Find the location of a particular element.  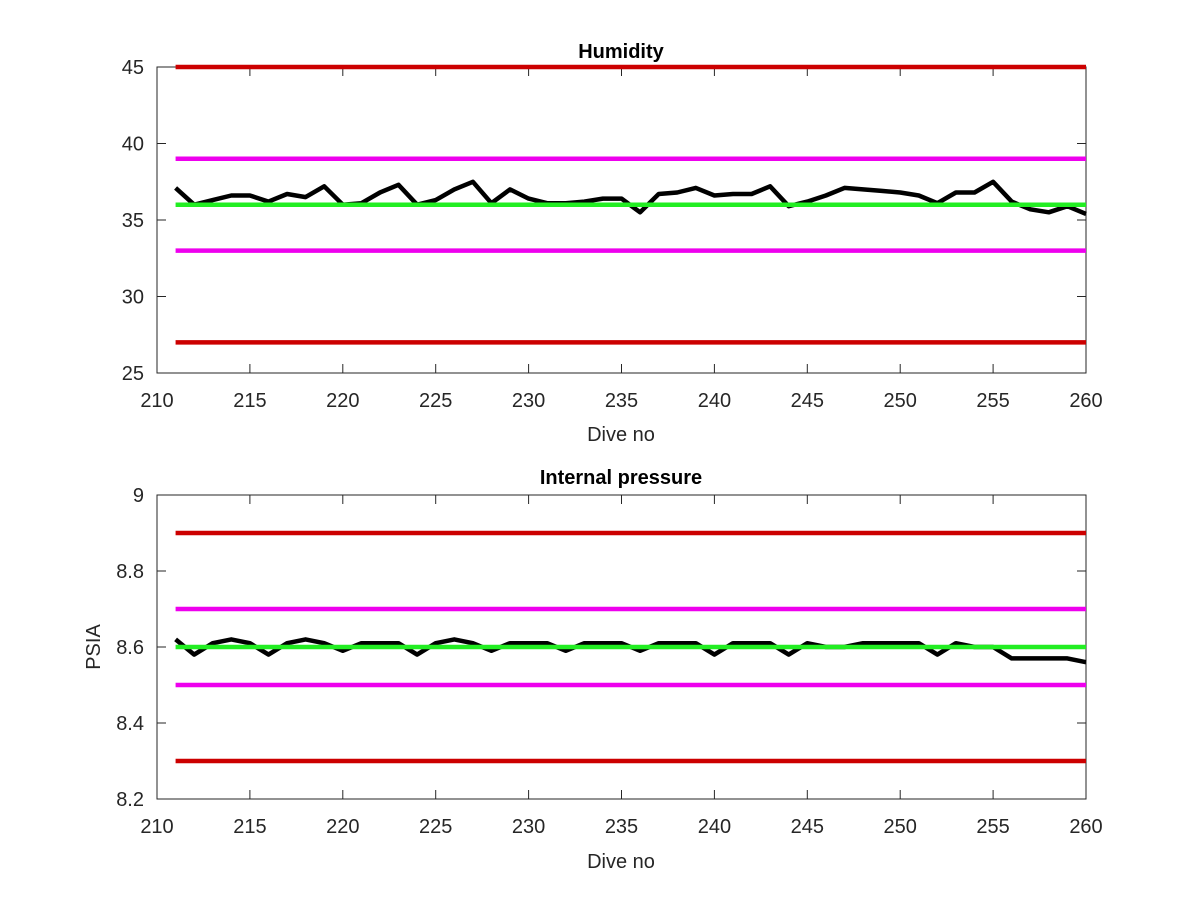

humidity-y-tick-label: 35 is located at coordinates (133, 221).